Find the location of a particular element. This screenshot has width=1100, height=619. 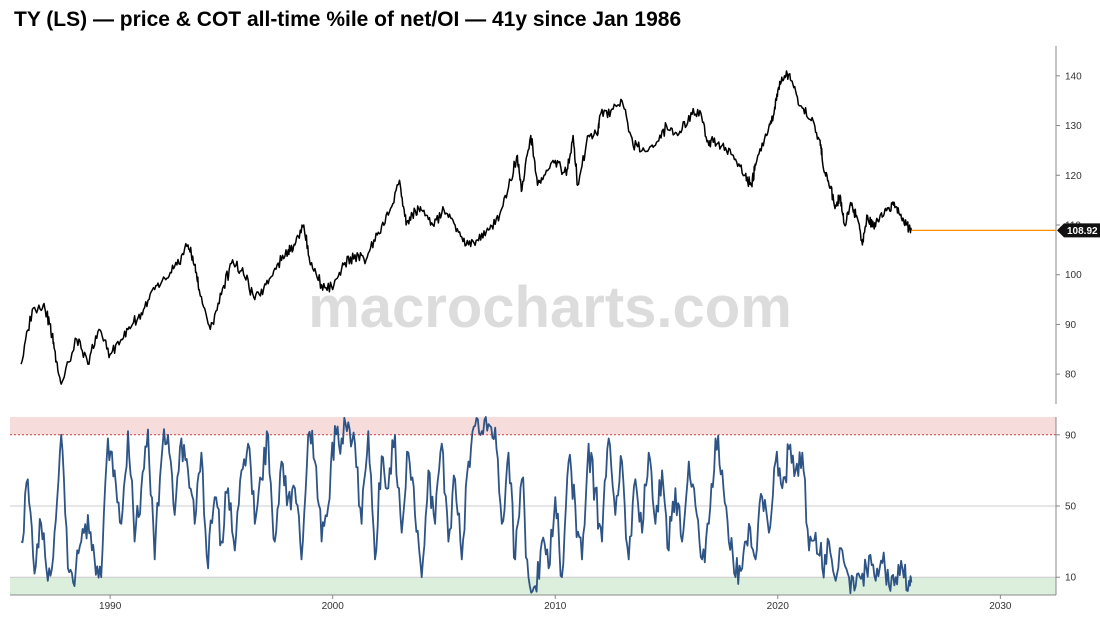

lower-extreme-band is located at coordinates (533, 586).